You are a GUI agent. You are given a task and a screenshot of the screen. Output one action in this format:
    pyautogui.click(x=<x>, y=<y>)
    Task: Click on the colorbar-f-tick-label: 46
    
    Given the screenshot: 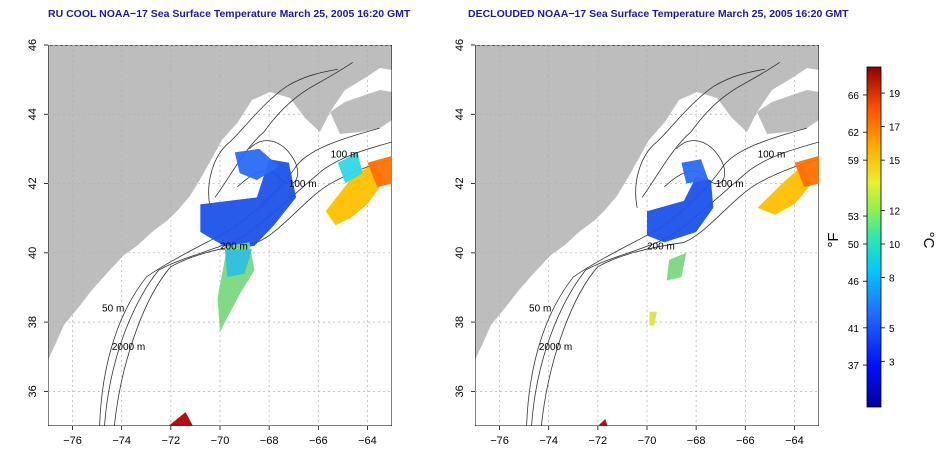 What is the action you would take?
    pyautogui.click(x=854, y=282)
    